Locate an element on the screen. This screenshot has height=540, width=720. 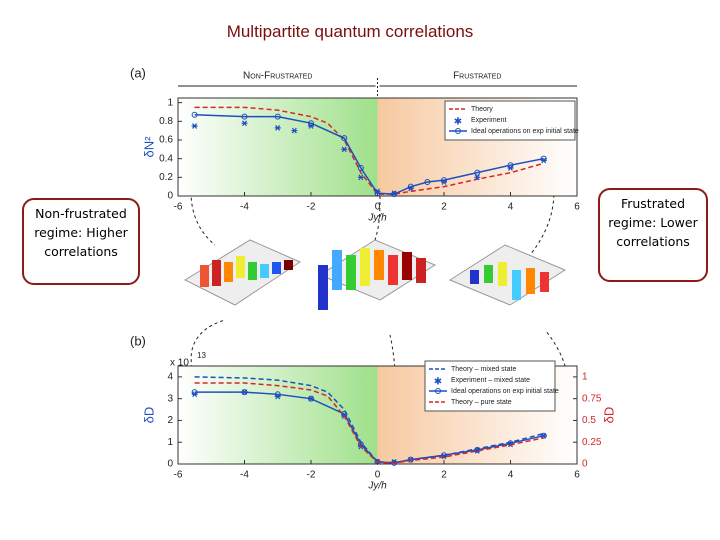
region-bg is located at coordinates (278, 147).